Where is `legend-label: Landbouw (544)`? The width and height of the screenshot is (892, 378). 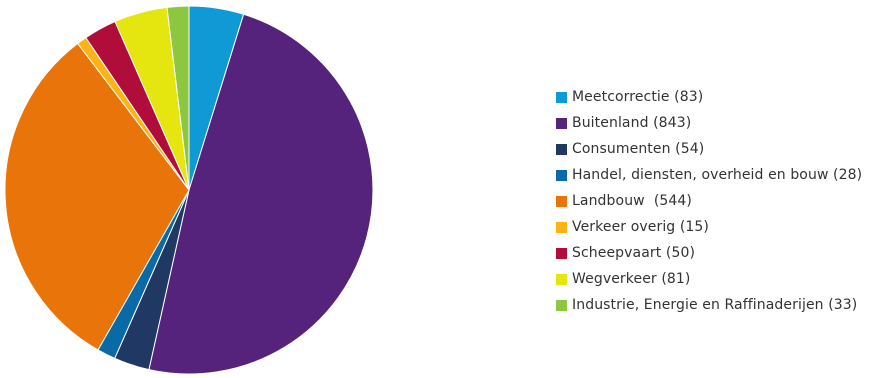
legend-label: Landbouw (544) is located at coordinates (632, 201).